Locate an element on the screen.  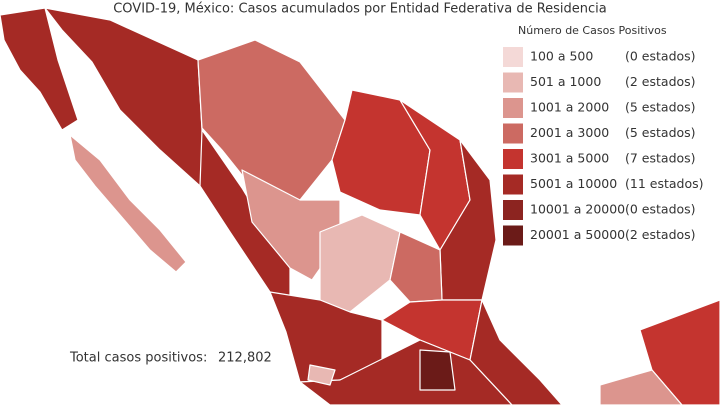
legend-title: Número de Casos Positivos is located at coordinates (592, 30).